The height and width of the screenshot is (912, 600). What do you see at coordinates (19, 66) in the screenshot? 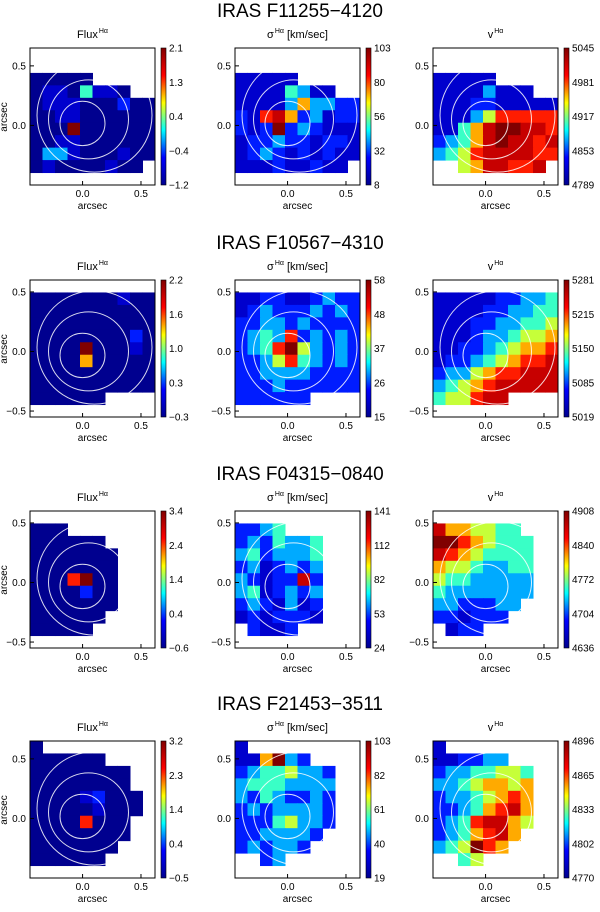
I see `y-tick-label: 0.5` at bounding box center [19, 66].